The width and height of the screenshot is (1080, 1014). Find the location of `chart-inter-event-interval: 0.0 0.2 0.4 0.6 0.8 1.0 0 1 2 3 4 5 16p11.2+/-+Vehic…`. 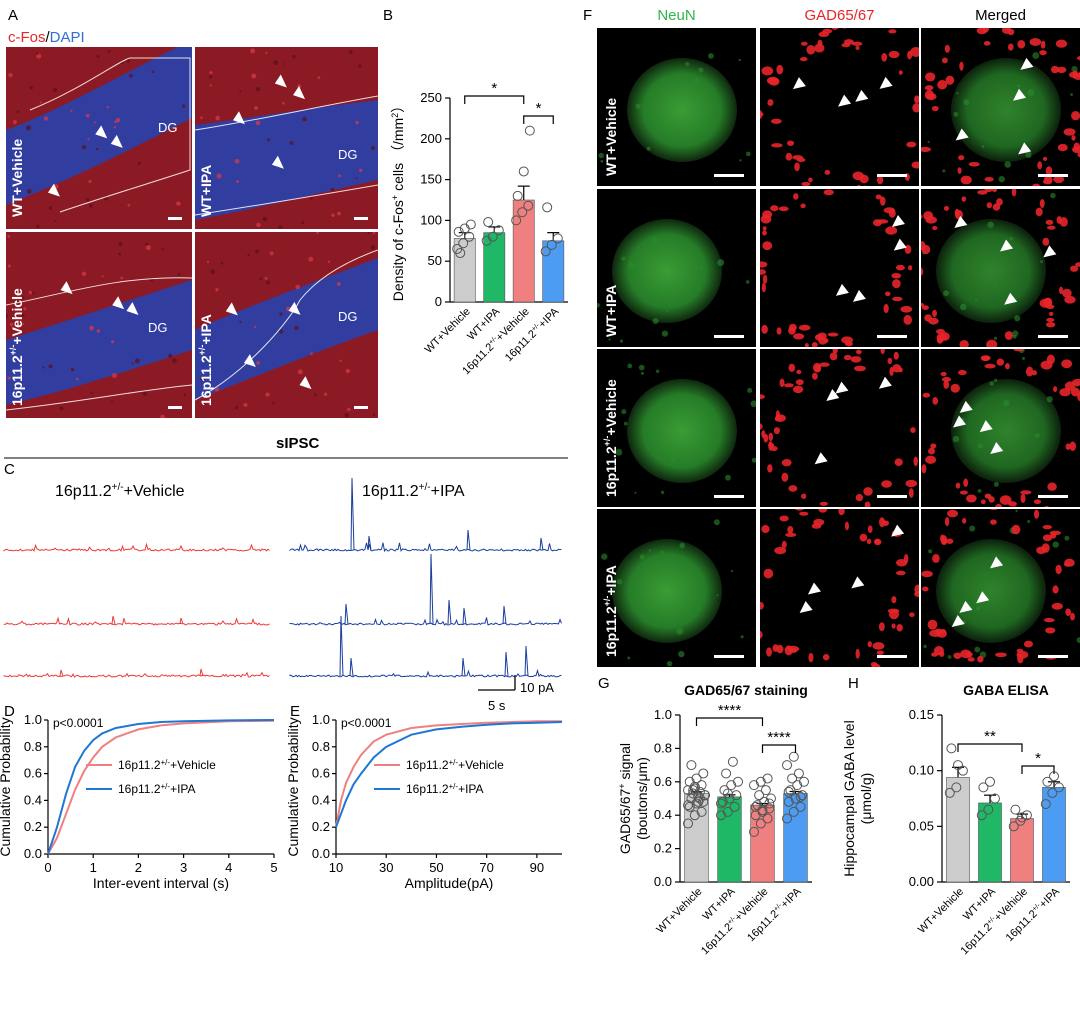

chart-inter-event-interval: 0.0 0.2 0.4 0.6 0.8 1.0 0 1 2 3 4 5 16p11.2+/-+Vehic… is located at coordinates (139, 801).